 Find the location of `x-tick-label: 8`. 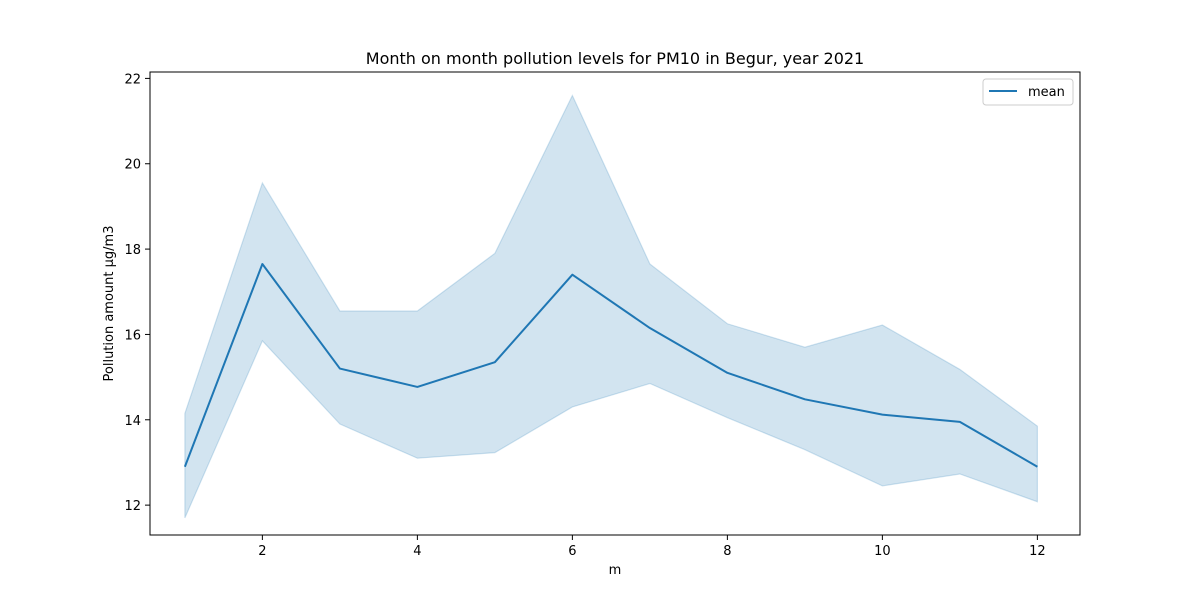

x-tick-label: 8 is located at coordinates (727, 551).